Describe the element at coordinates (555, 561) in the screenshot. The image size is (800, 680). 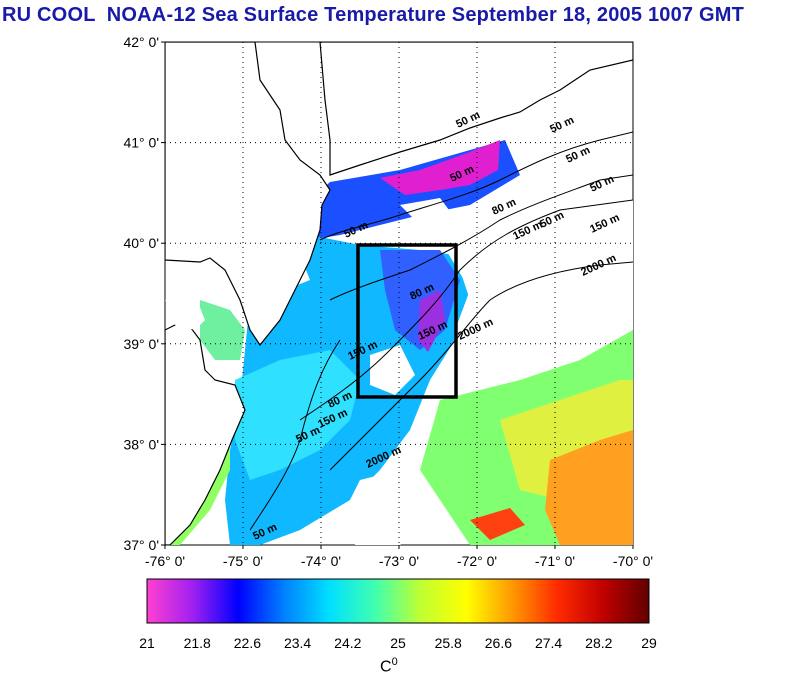
I see `lon-label: -71° 0'` at that location.